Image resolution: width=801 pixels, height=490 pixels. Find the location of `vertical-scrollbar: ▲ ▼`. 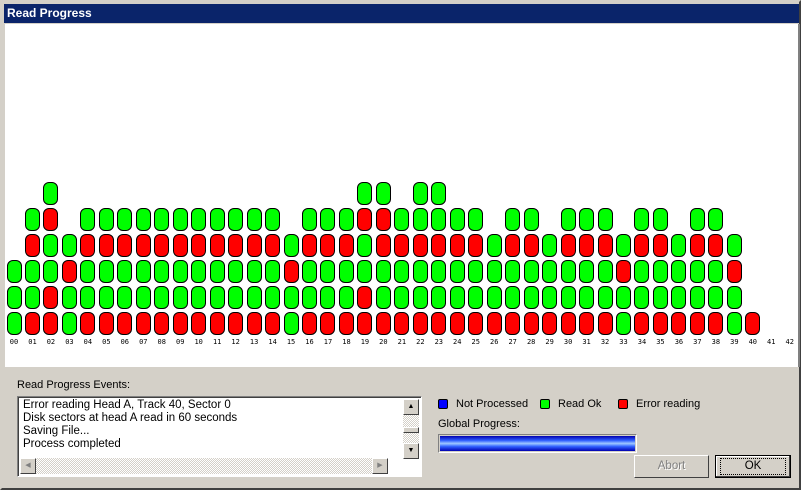

vertical-scrollbar: ▲ ▼ is located at coordinates (411, 429).